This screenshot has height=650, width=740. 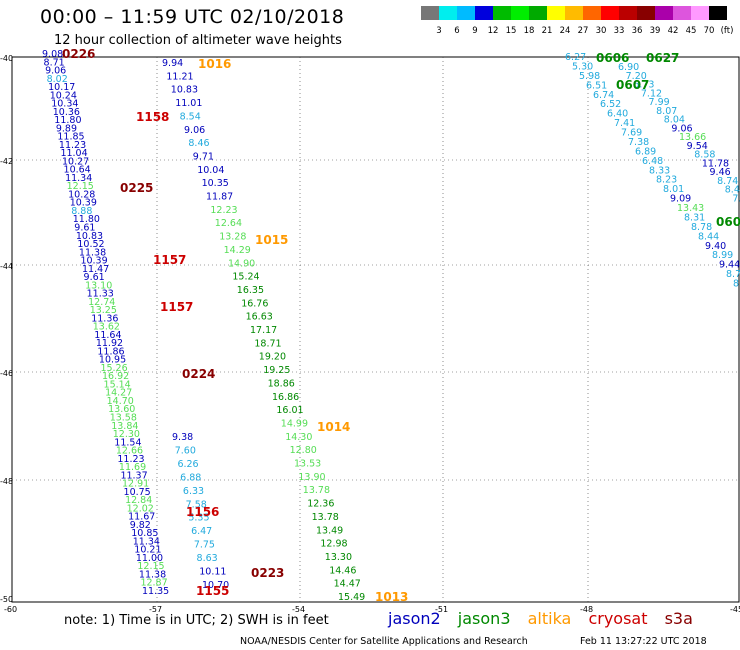 I want to click on wave-height-value: 9.94, so click(x=172, y=63).